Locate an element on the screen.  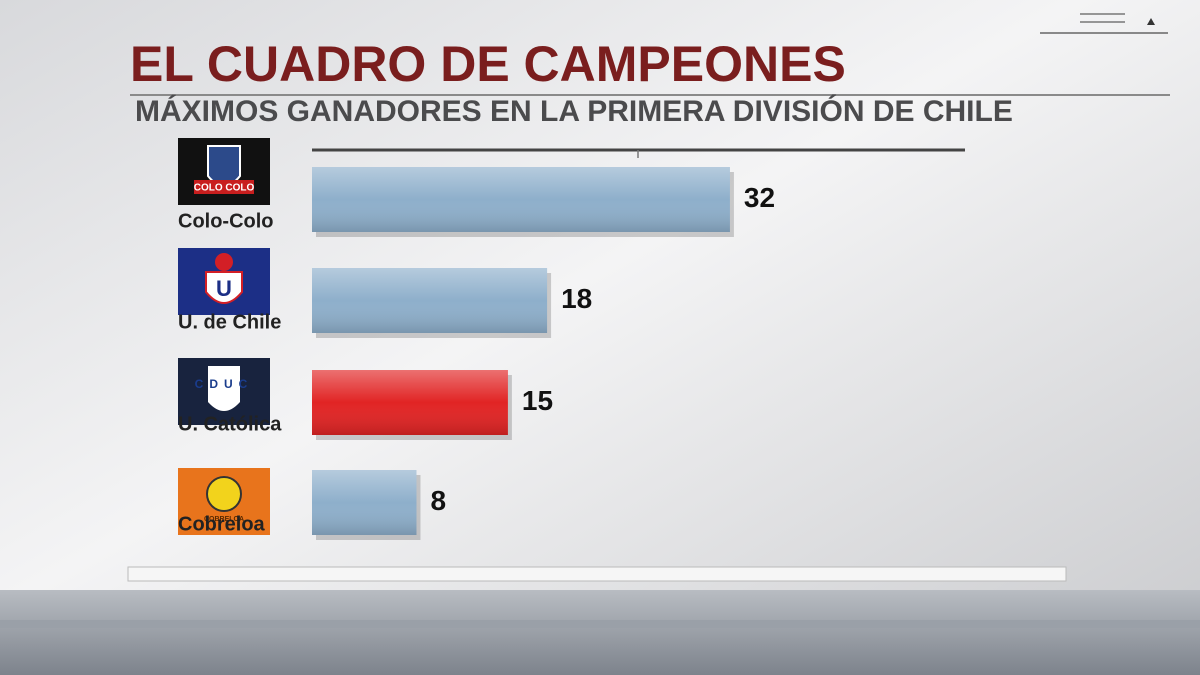
logo: COBRELOA is located at coordinates (224, 501).